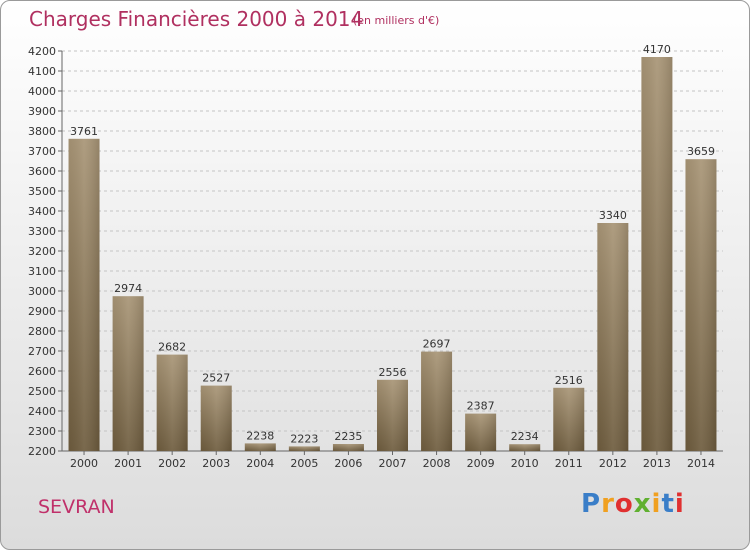 The width and height of the screenshot is (750, 550). What do you see at coordinates (128, 373) in the screenshot?
I see `bar-shade-2001` at bounding box center [128, 373].